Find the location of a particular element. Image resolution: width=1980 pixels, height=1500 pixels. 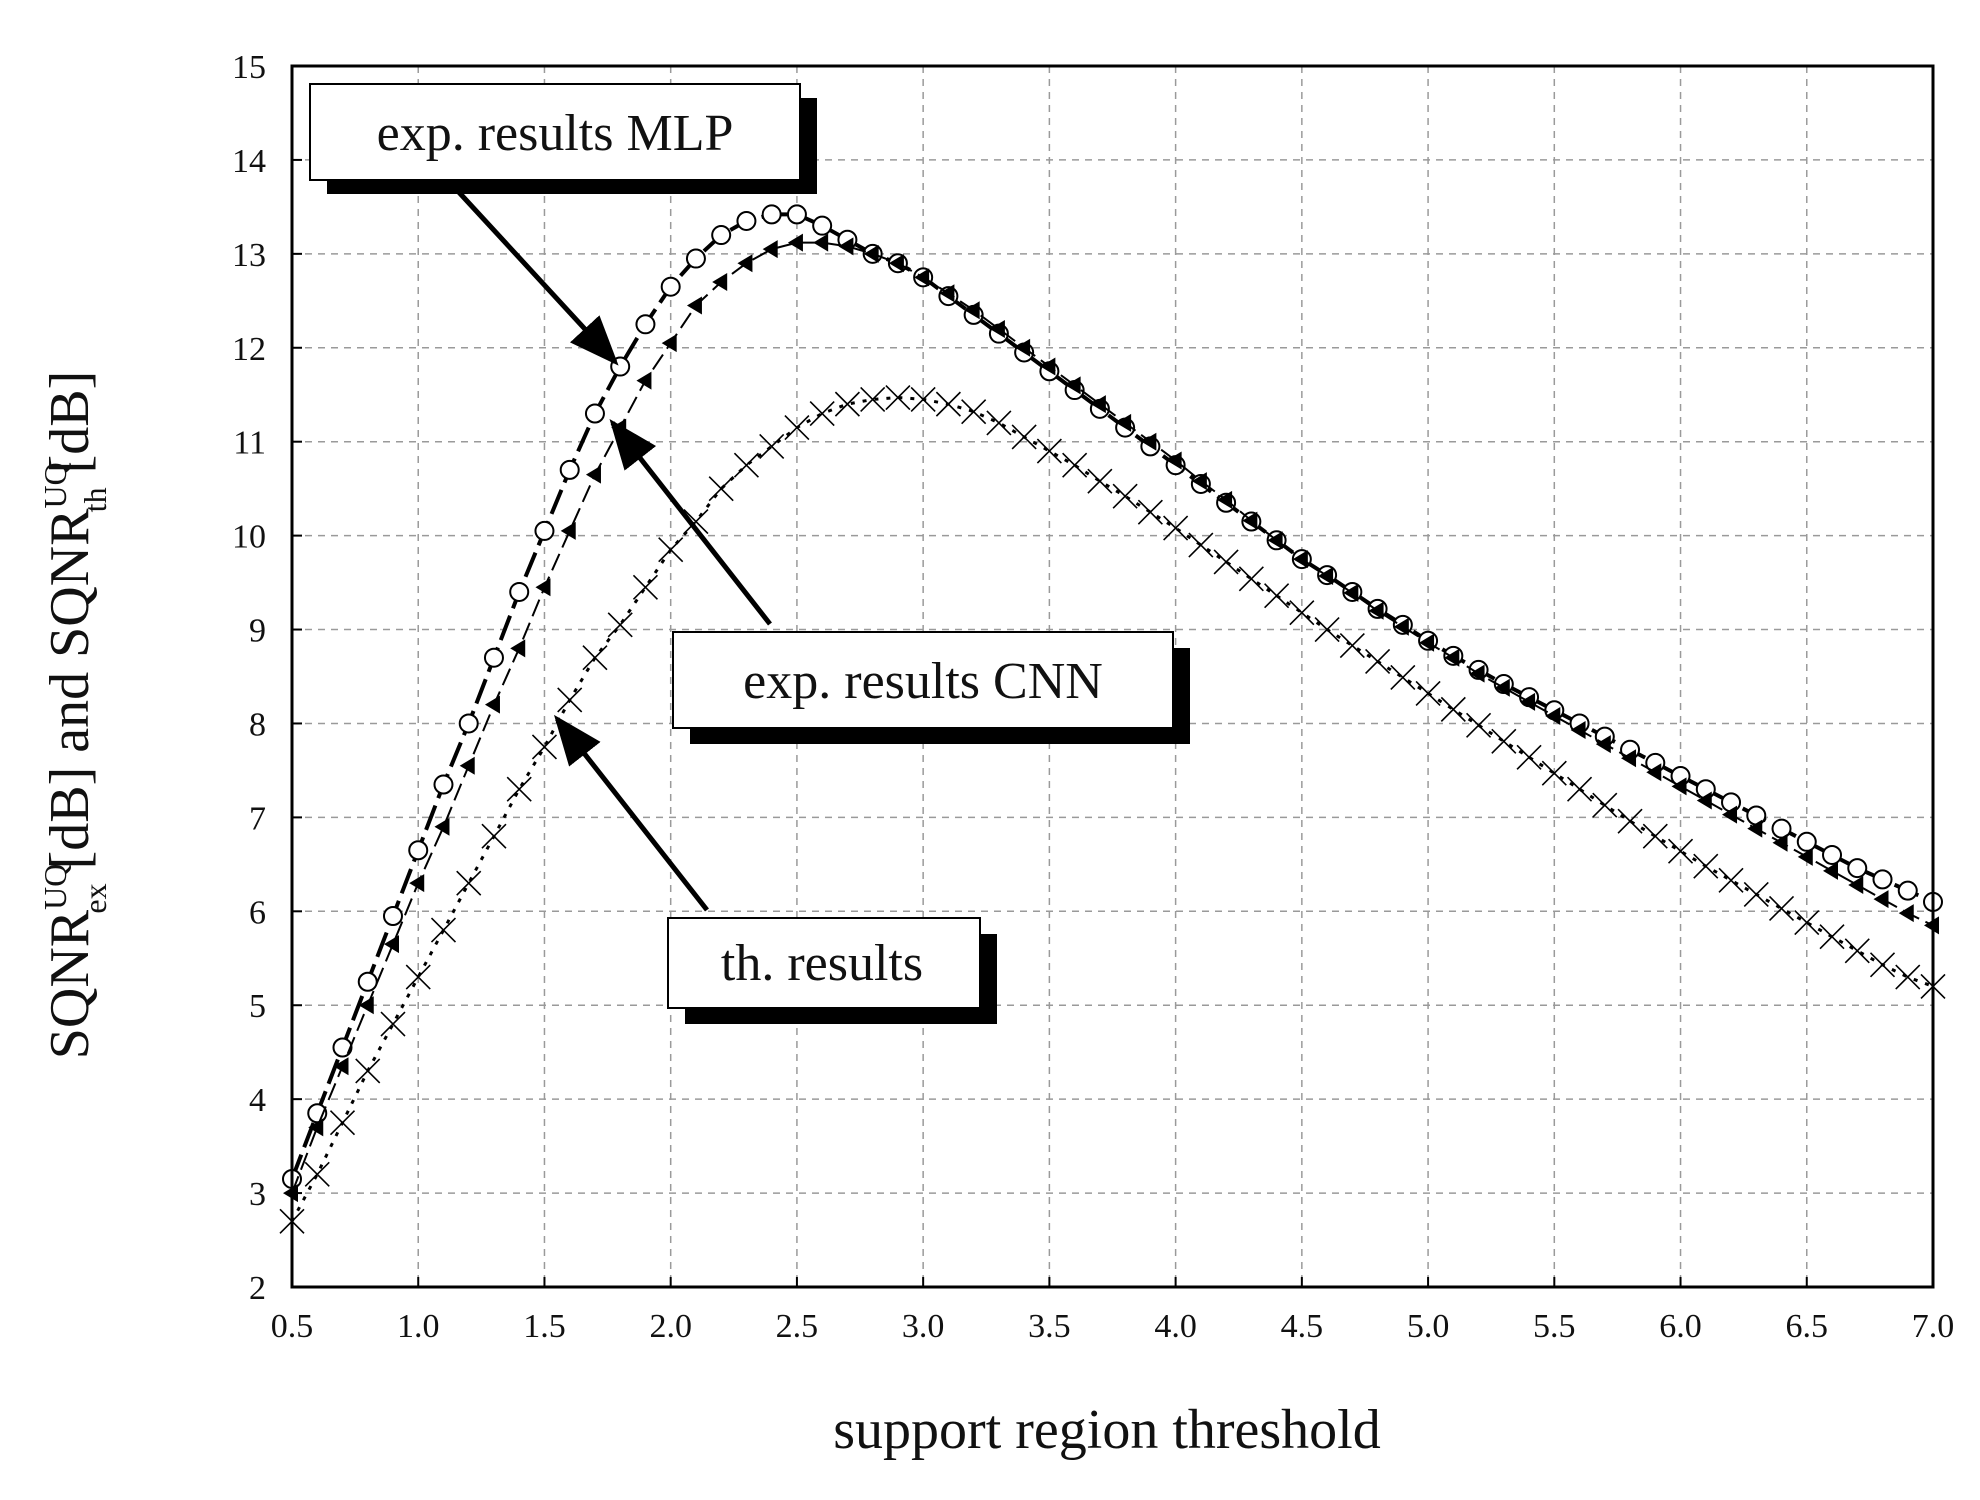

x-tick-label: 4.5 is located at coordinates (1302, 1326).